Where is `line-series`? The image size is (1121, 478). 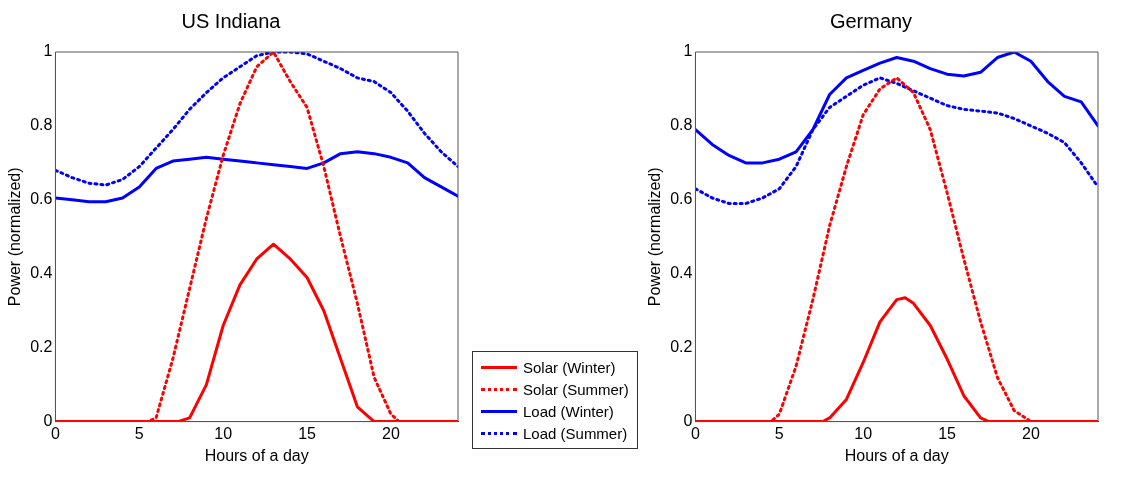 line-series is located at coordinates (256, 119).